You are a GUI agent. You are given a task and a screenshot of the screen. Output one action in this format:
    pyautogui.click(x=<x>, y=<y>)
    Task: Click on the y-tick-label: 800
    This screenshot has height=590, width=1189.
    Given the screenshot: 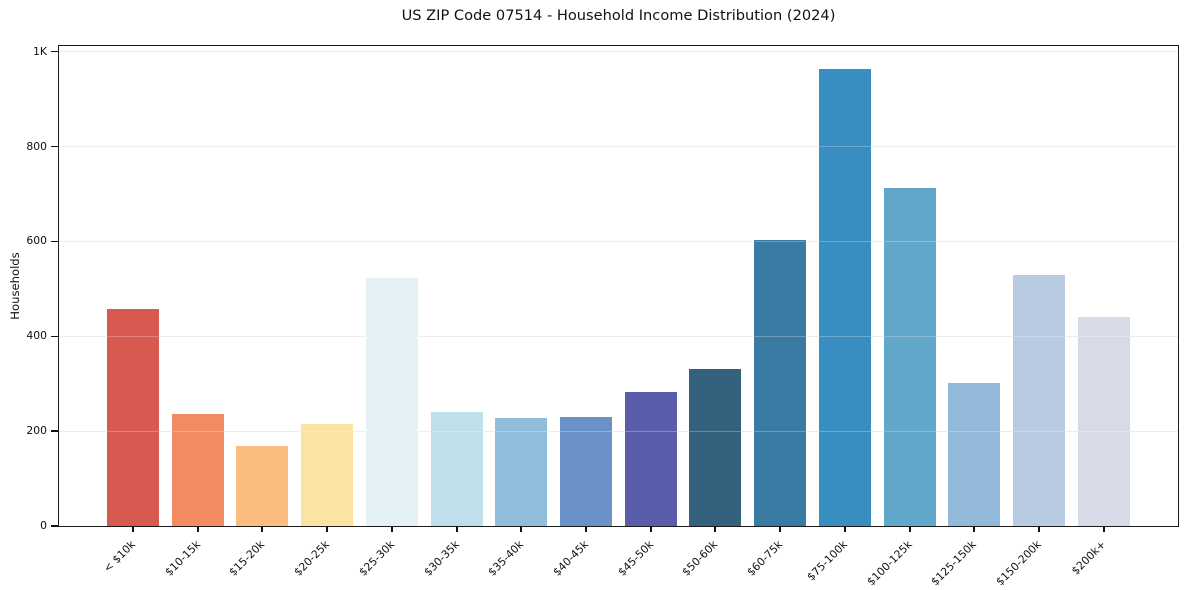 What is the action you would take?
    pyautogui.click(x=36, y=146)
    